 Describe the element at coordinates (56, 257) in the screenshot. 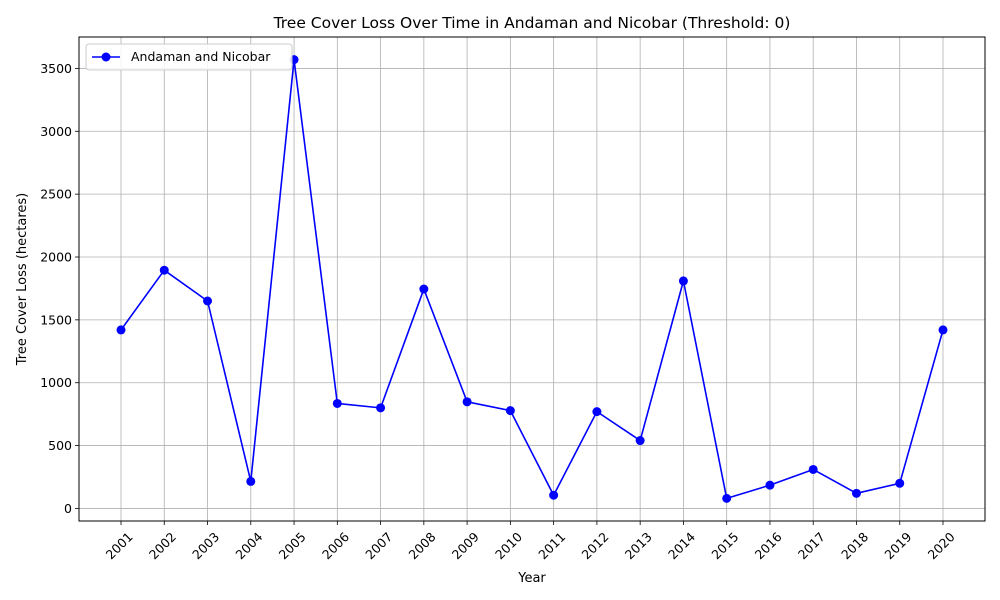

I see `y-tick-label: 2000` at that location.